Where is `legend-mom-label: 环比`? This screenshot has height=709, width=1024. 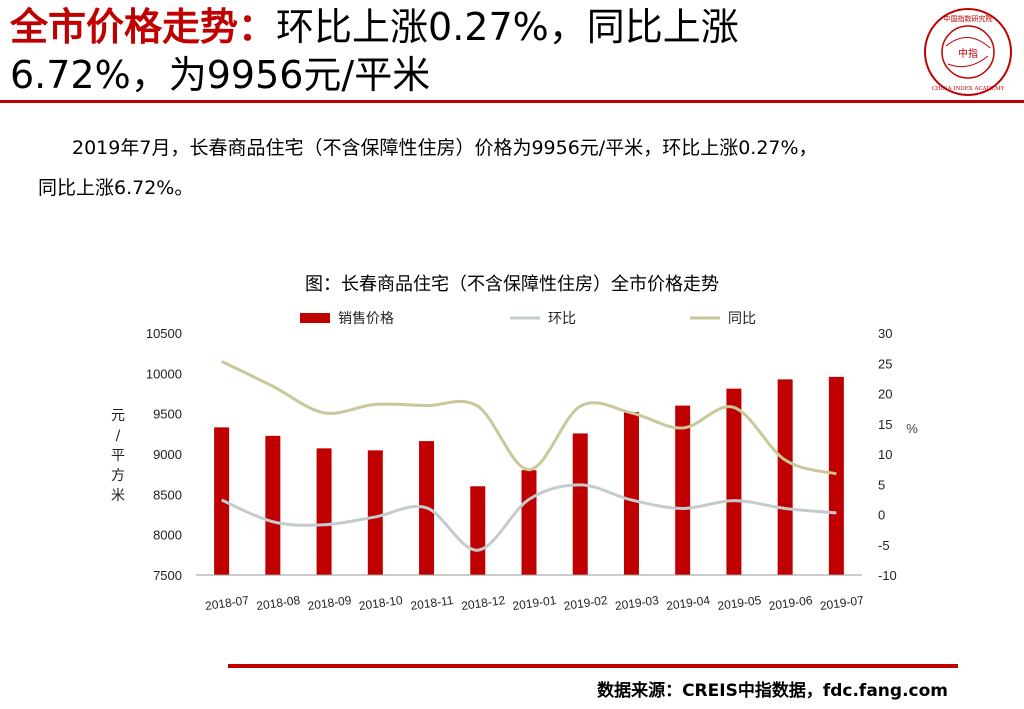 legend-mom-label: 环比 is located at coordinates (562, 319).